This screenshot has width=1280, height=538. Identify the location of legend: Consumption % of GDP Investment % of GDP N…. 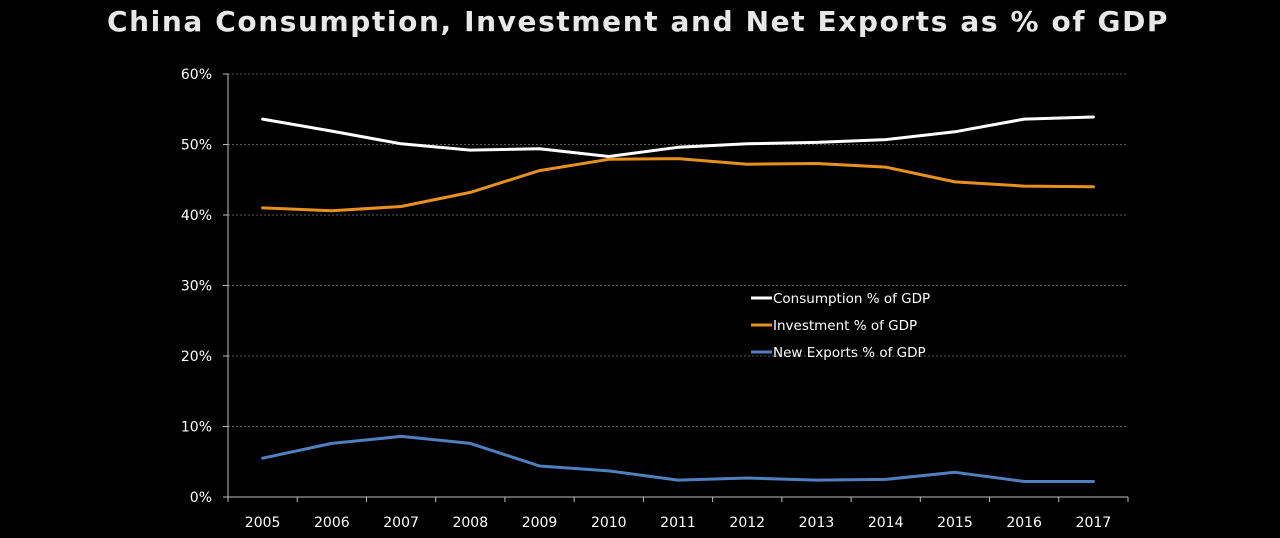
(840, 326).